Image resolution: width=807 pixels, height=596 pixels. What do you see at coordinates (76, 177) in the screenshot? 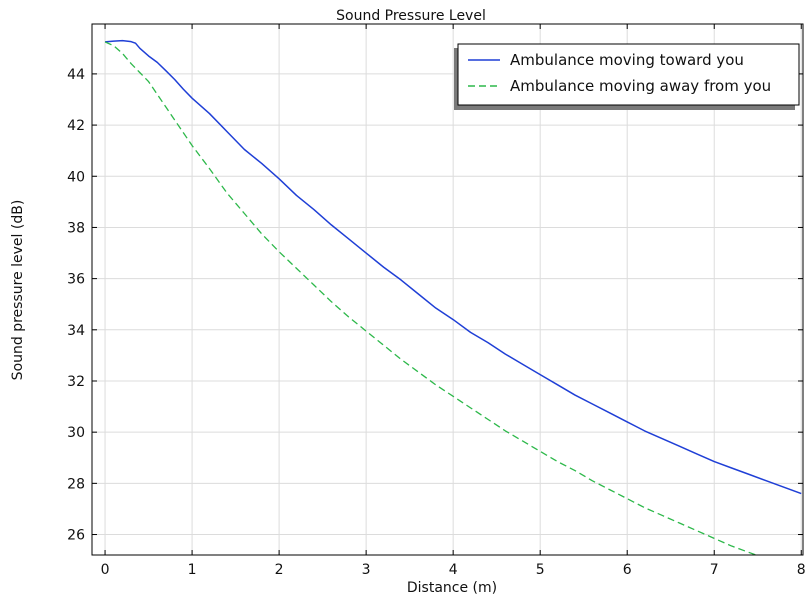
I see `y-tick-label: 40` at bounding box center [76, 177].